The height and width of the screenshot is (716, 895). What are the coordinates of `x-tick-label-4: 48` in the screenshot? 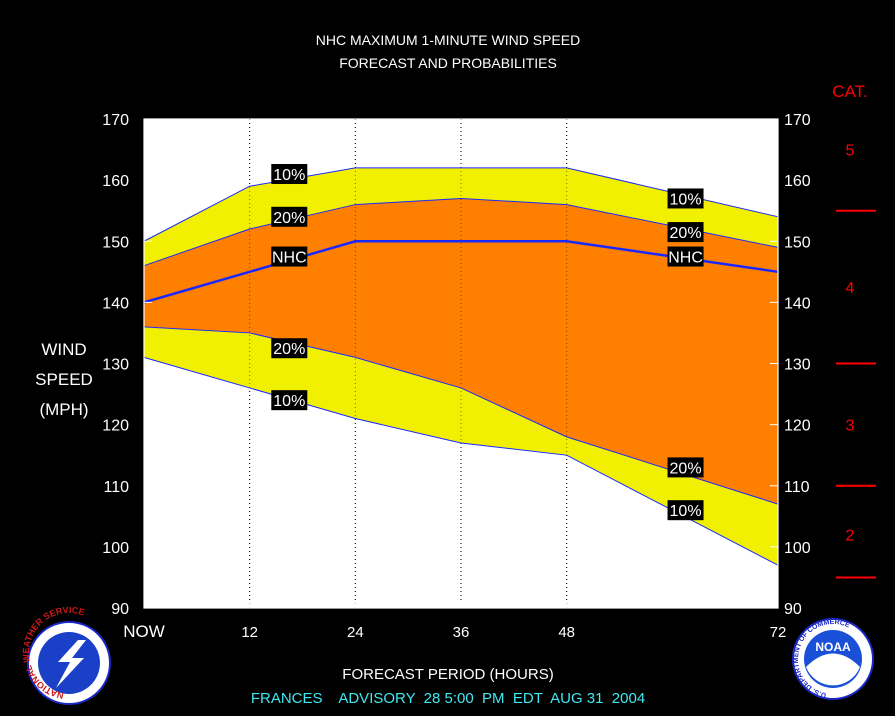 It's located at (566, 632).